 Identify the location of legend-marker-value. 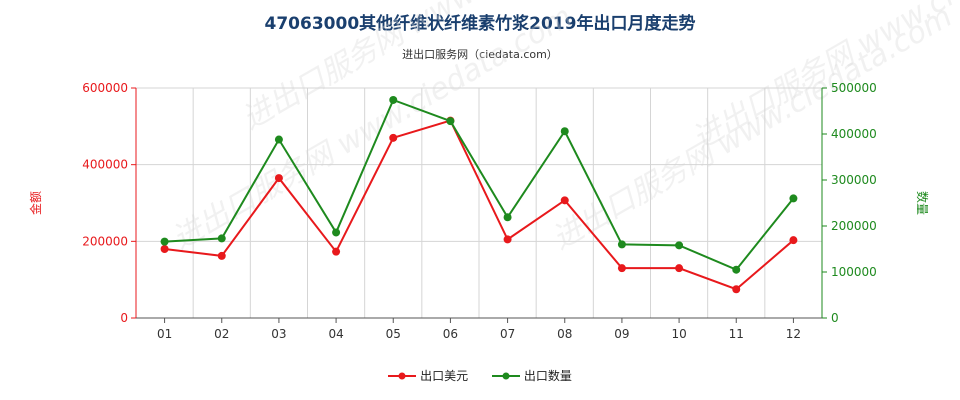
(402, 375).